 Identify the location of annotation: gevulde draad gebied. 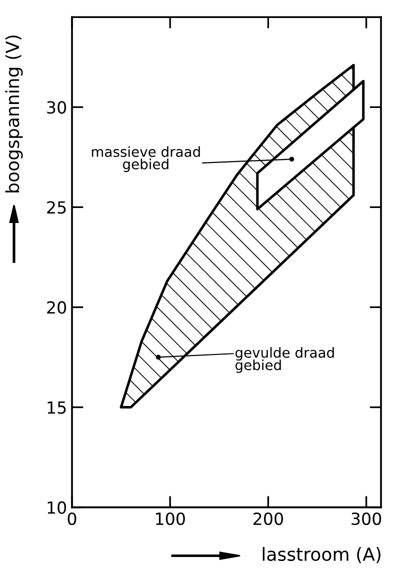
(284, 360).